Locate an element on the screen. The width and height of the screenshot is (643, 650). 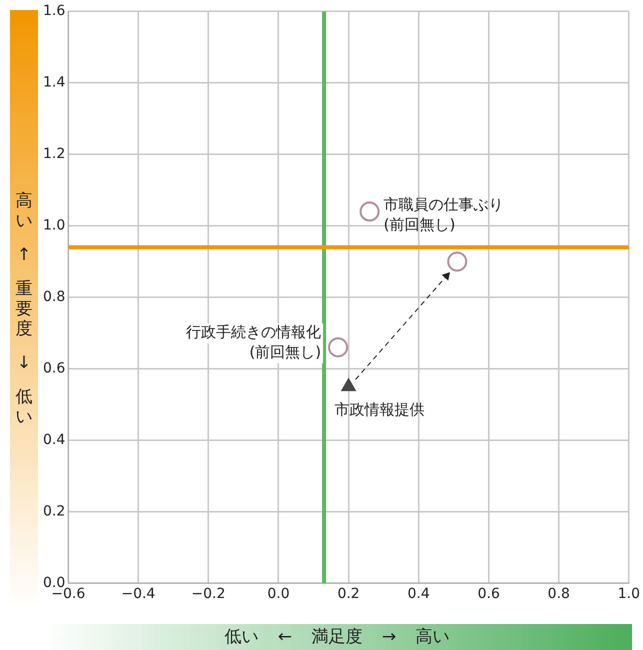
y-tick-label: 0.6 is located at coordinates (54, 368).